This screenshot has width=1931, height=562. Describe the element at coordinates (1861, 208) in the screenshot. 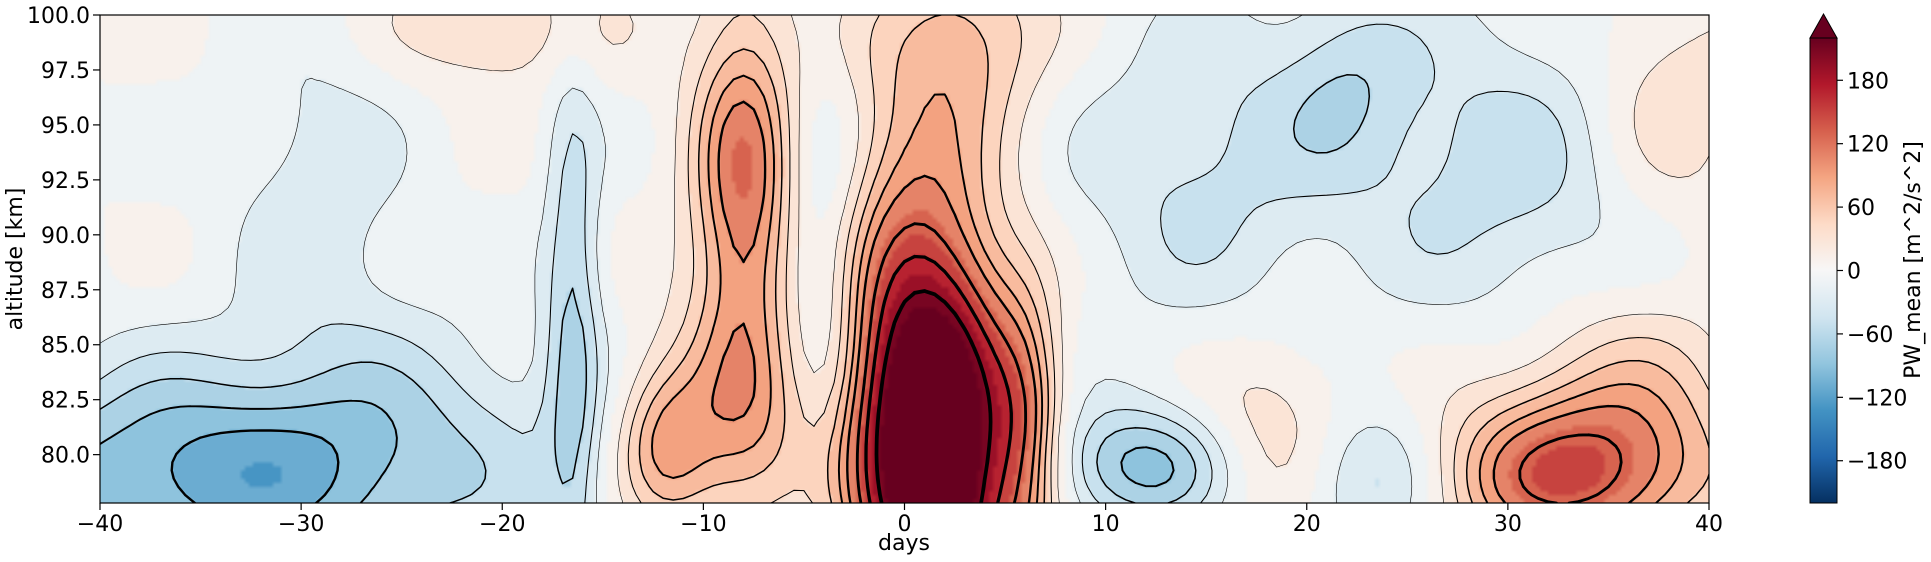

I see `colorbar-tick-label: 60` at that location.